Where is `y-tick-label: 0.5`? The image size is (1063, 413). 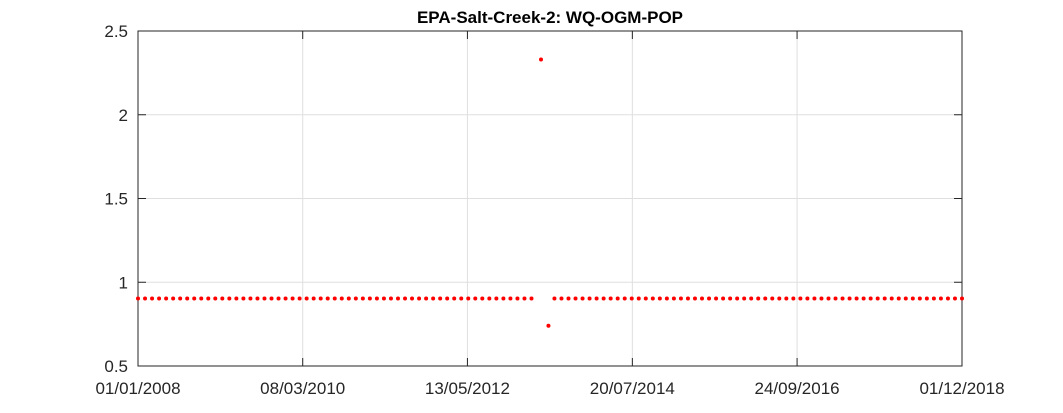 y-tick-label: 0.5 is located at coordinates (116, 366).